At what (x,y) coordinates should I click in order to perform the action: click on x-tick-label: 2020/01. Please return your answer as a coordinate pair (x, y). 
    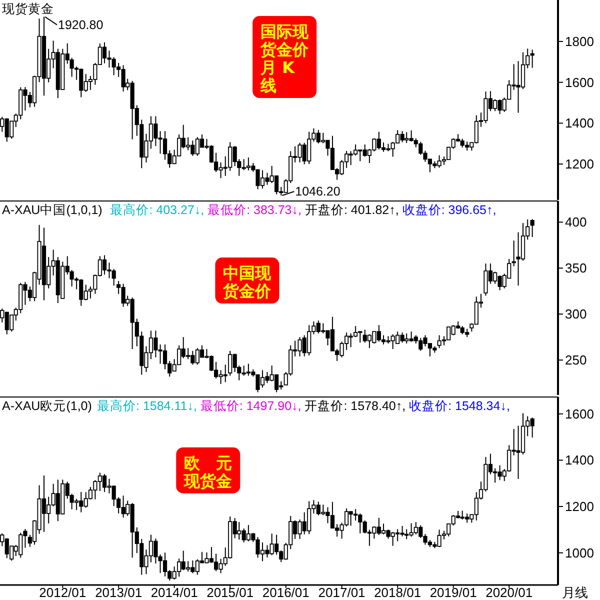
    Looking at the image, I should click on (509, 592).